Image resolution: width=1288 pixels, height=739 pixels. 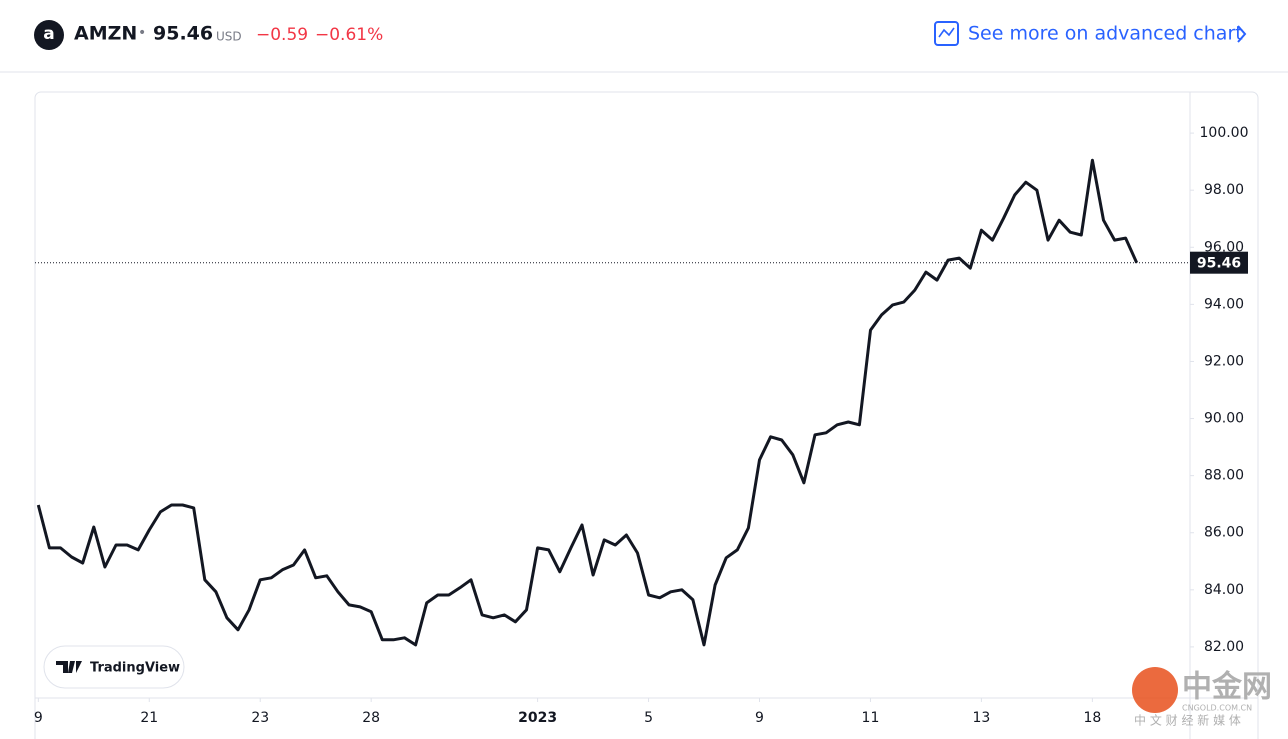 I want to click on logo-letter: a, so click(x=48, y=34).